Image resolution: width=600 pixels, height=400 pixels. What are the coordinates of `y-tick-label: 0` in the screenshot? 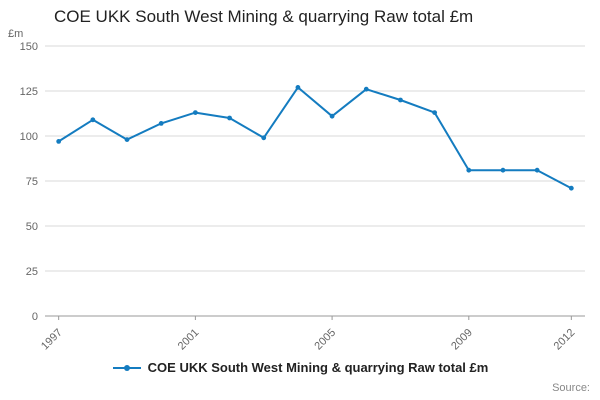 It's located at (35, 317).